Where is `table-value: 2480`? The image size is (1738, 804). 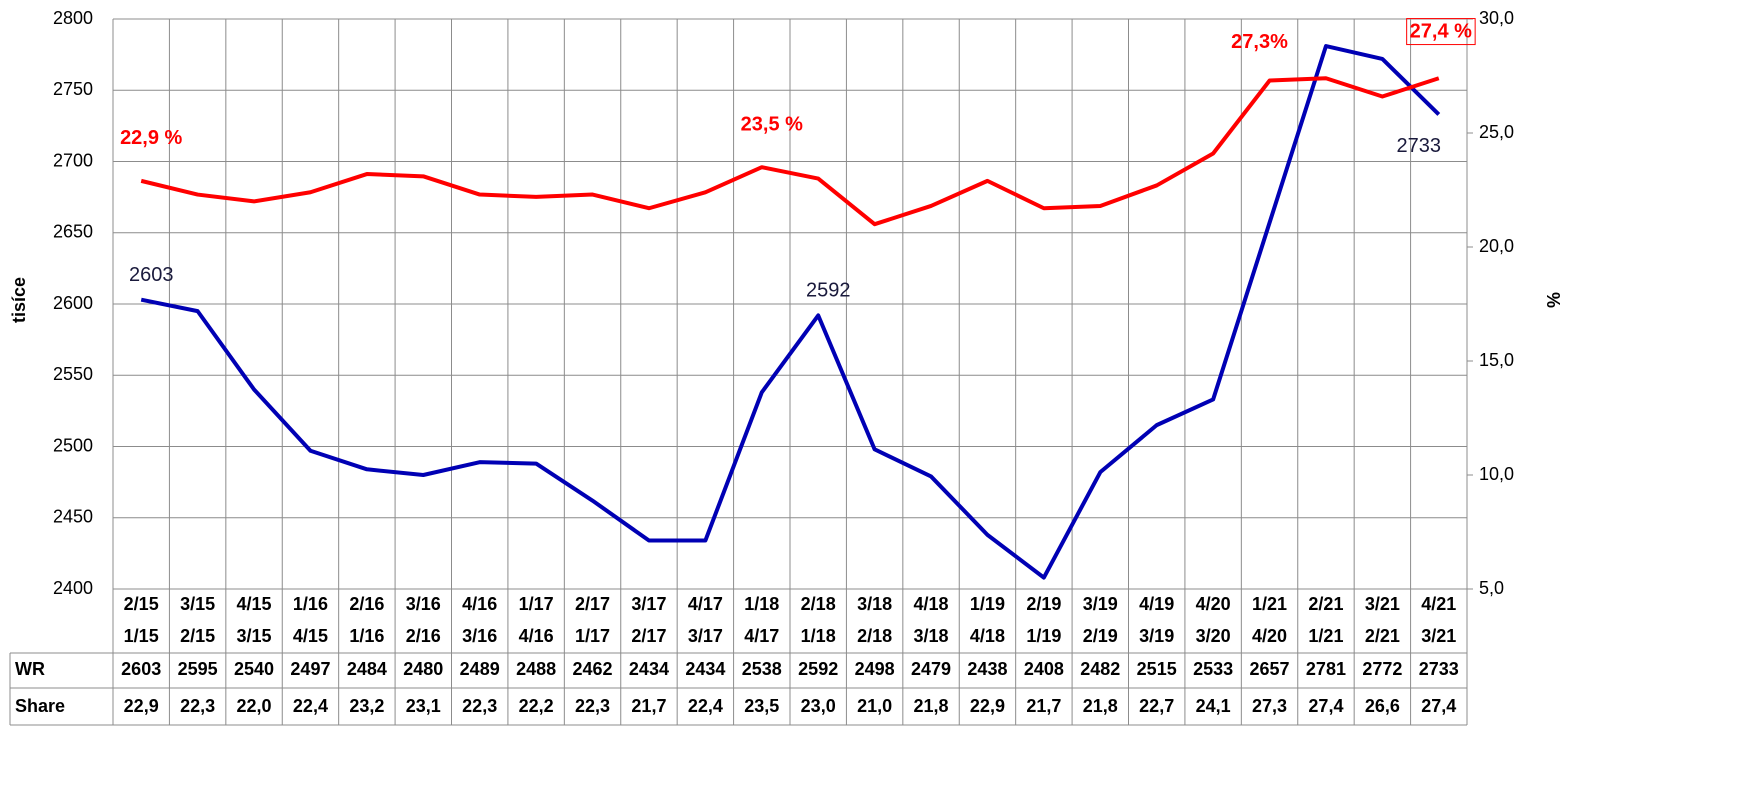 table-value: 2480 is located at coordinates (423, 669).